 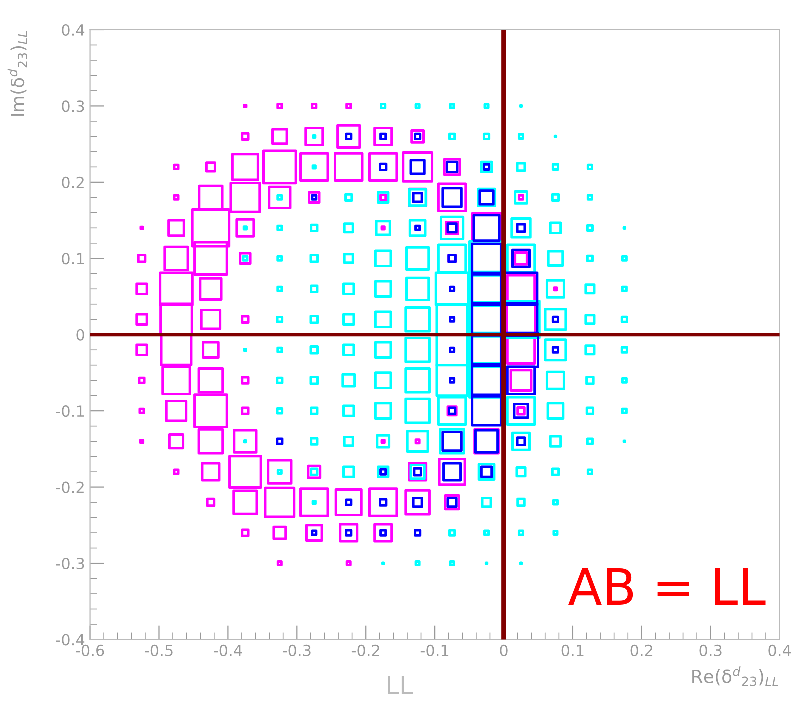 What do you see at coordinates (641, 650) in the screenshot?
I see `x-tick-label: 0.2` at bounding box center [641, 650].